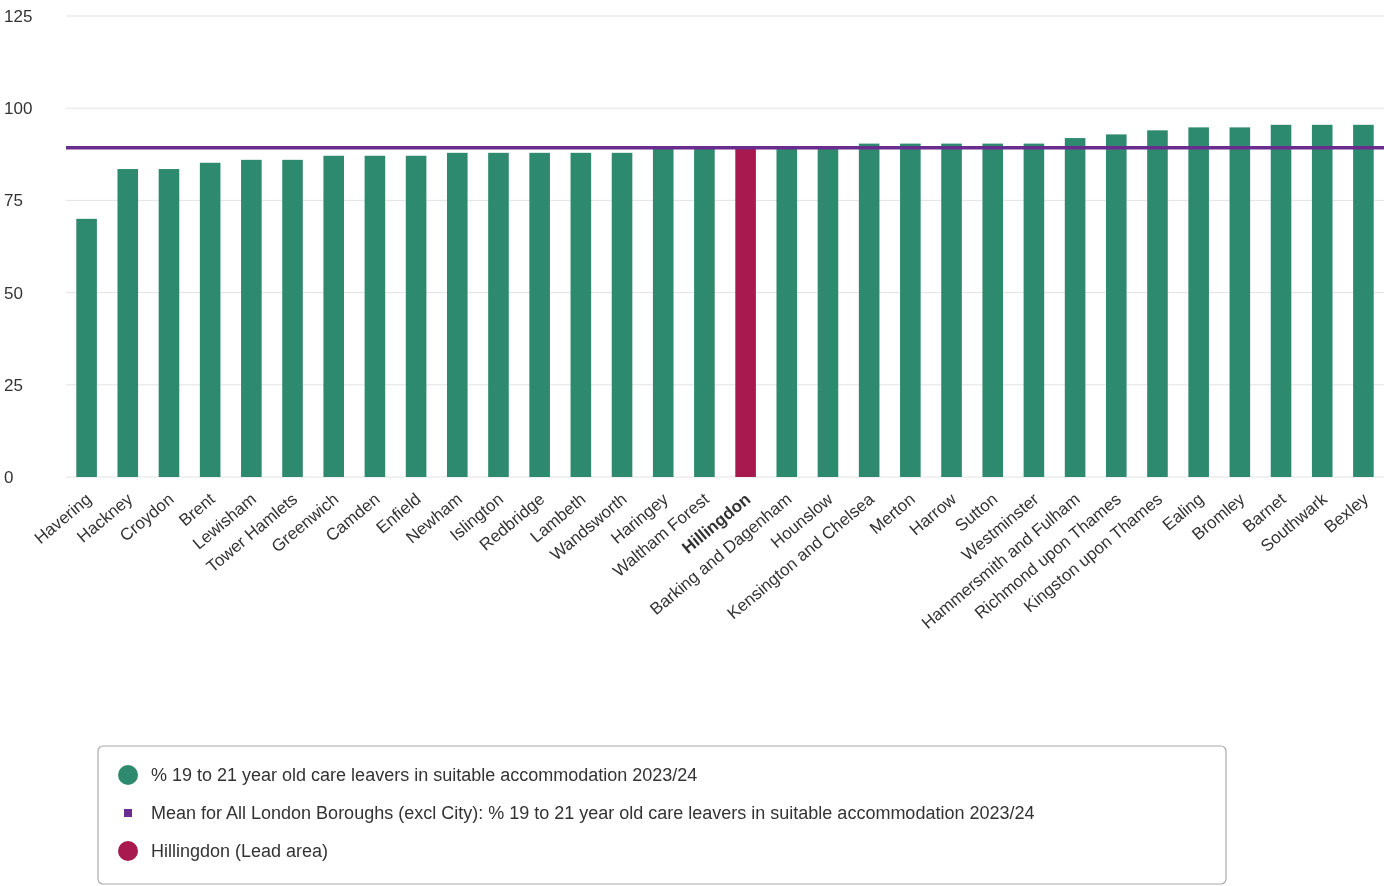 The image size is (1384, 886). What do you see at coordinates (9, 477) in the screenshot?
I see `y-tick-label: 0` at bounding box center [9, 477].